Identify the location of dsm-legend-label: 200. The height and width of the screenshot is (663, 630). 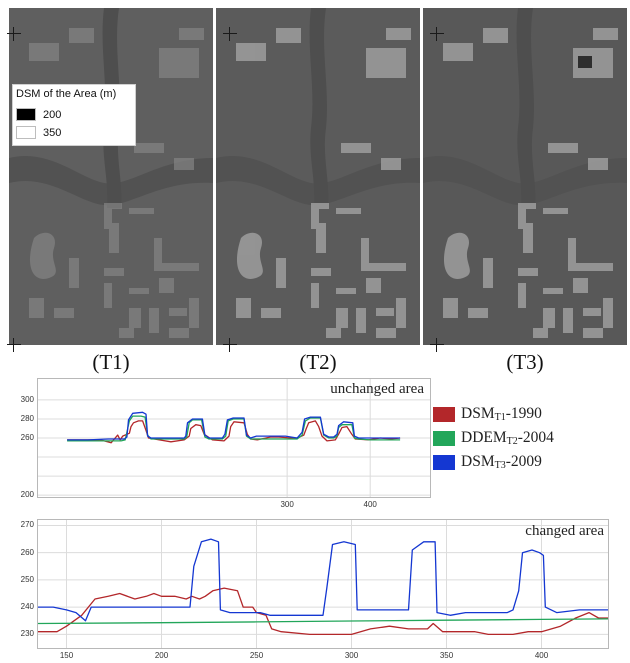
(52, 114).